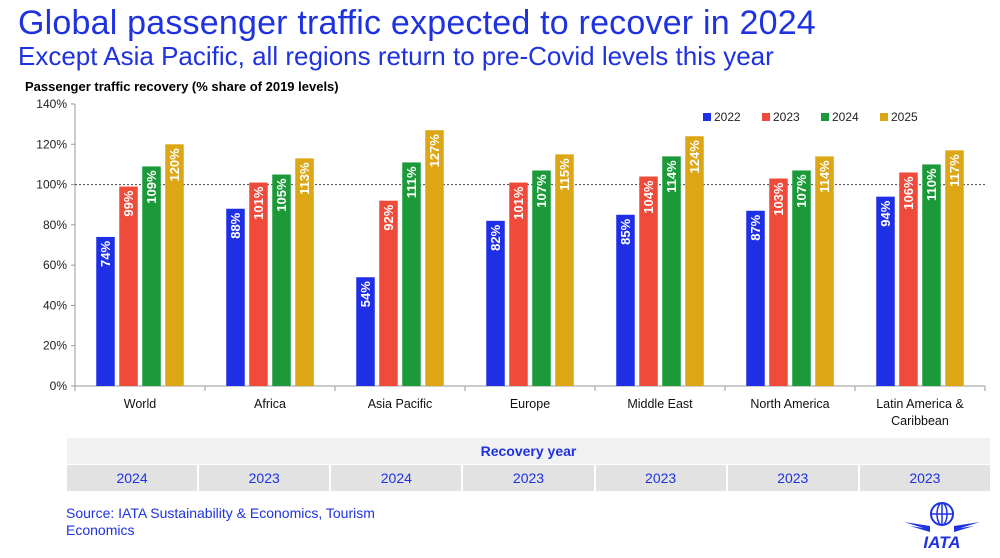 This screenshot has width=1000, height=558. Describe the element at coordinates (908, 193) in the screenshot. I see `bar-data-label: 106%` at that location.